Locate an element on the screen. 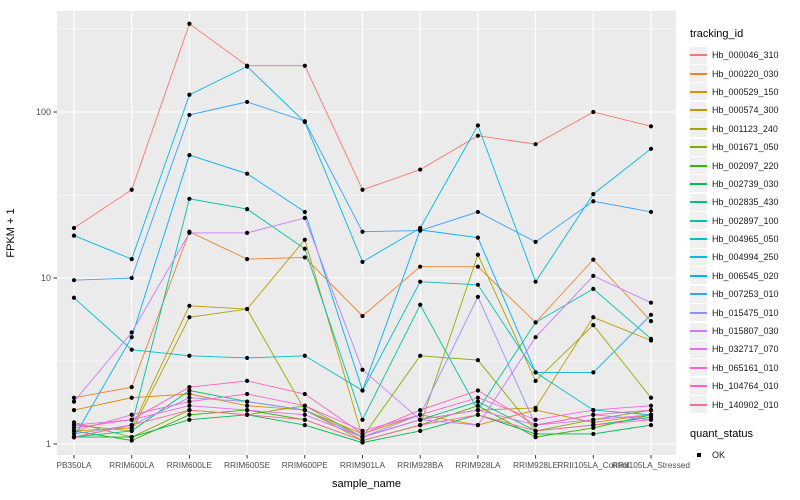  legend-item-label: Hb_065161_010 is located at coordinates (745, 367).